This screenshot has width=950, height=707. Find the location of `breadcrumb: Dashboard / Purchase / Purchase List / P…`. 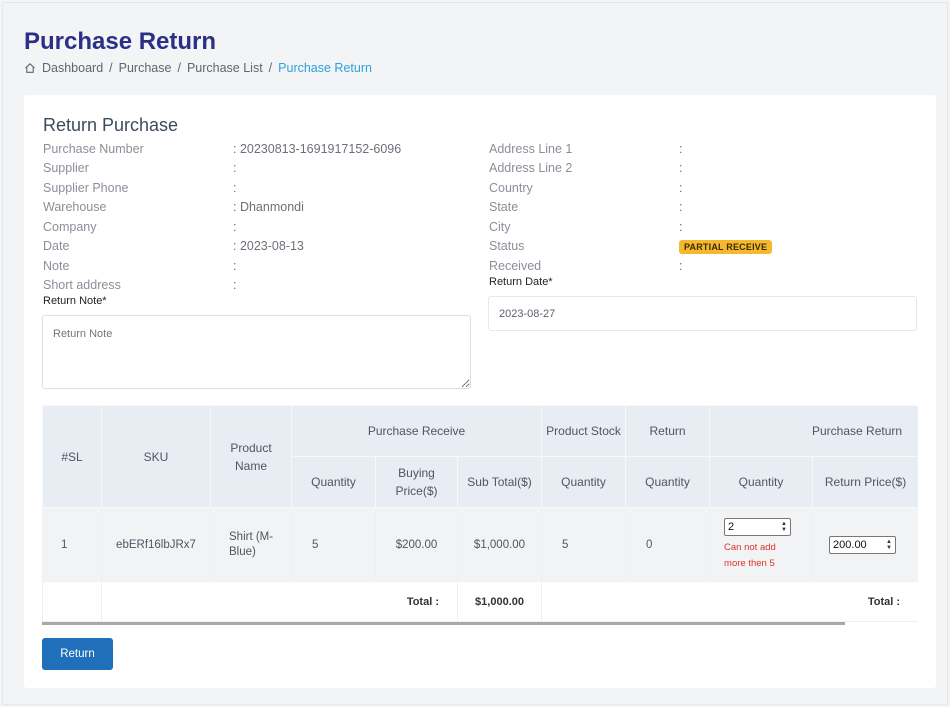

breadcrumb: Dashboard / Purchase / Purchase List / P… is located at coordinates (198, 68).